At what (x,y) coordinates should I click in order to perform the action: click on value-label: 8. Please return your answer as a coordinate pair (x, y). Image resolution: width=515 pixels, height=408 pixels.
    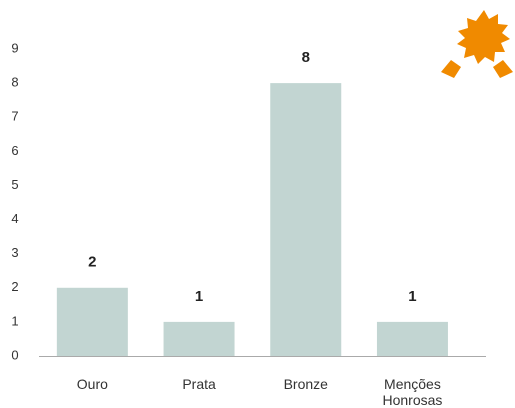
    Looking at the image, I should click on (306, 57).